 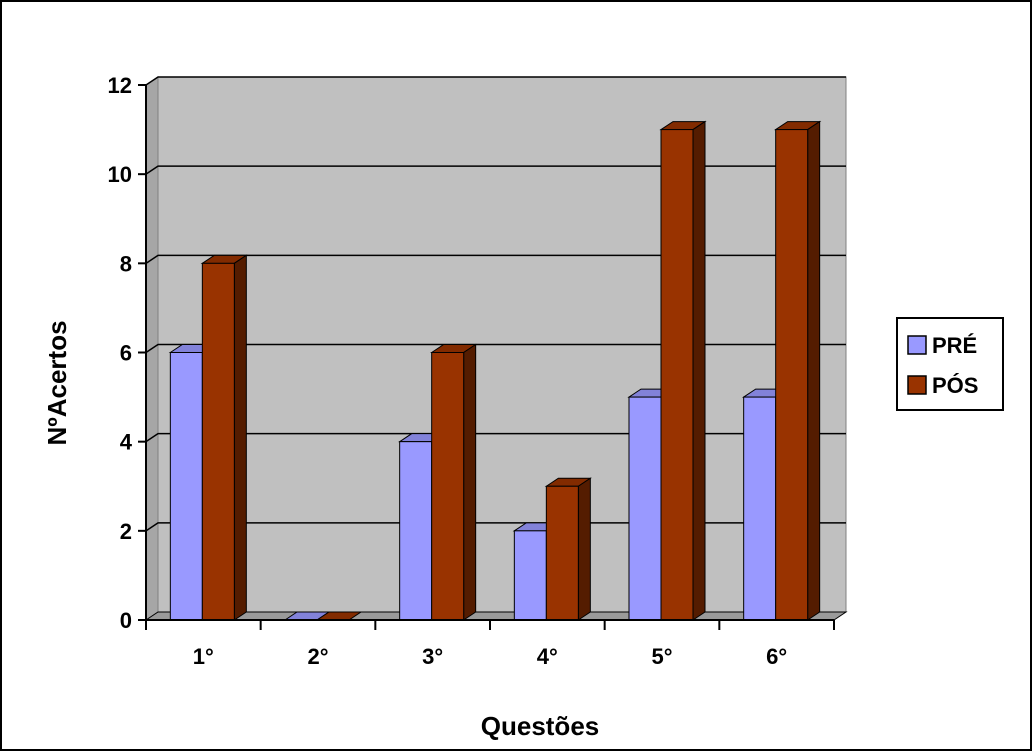 What do you see at coordinates (120, 174) in the screenshot?
I see `y-tick-label: 10` at bounding box center [120, 174].